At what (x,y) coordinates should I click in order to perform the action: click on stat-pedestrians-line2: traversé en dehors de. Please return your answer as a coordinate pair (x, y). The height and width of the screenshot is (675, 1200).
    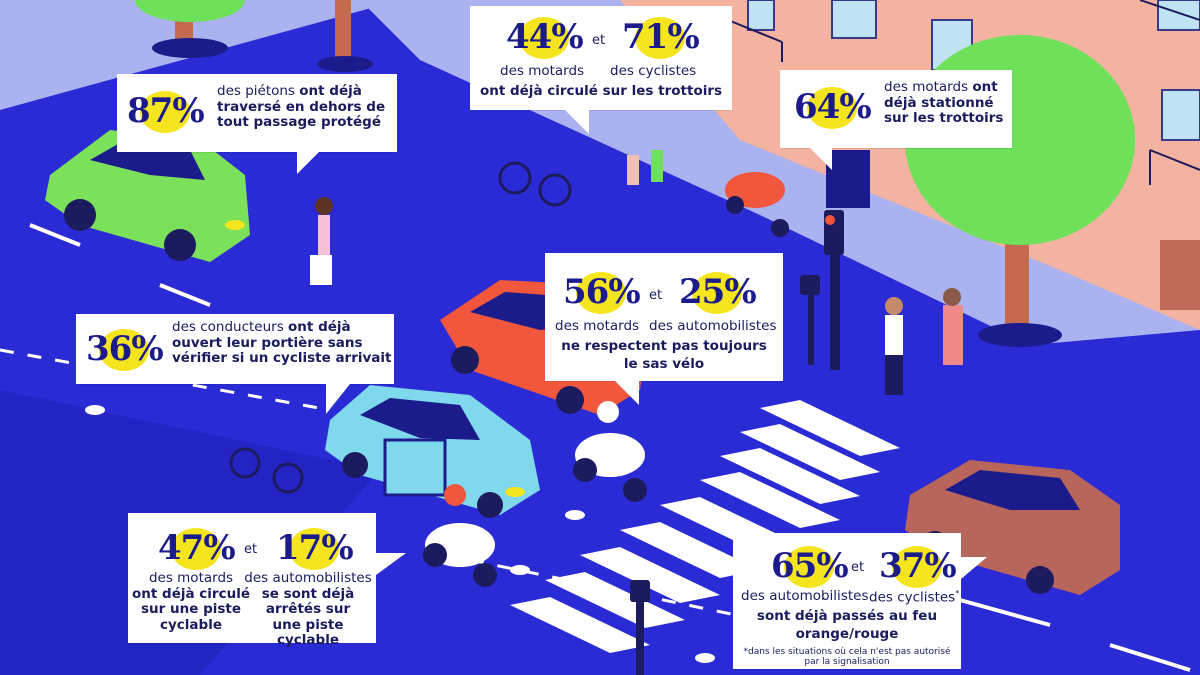
    Looking at the image, I should click on (301, 106).